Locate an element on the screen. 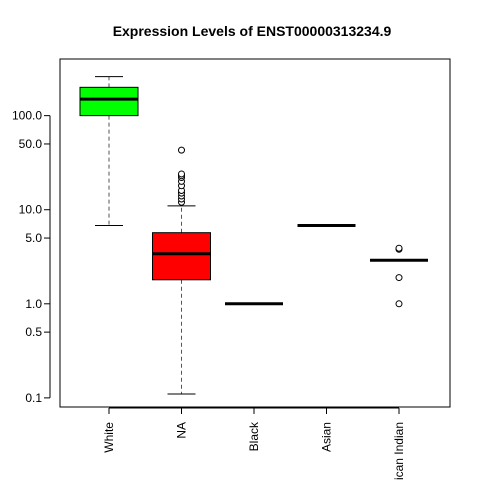 The width and height of the screenshot is (480, 480). y-tick-label: 0.5 is located at coordinates (33, 332).